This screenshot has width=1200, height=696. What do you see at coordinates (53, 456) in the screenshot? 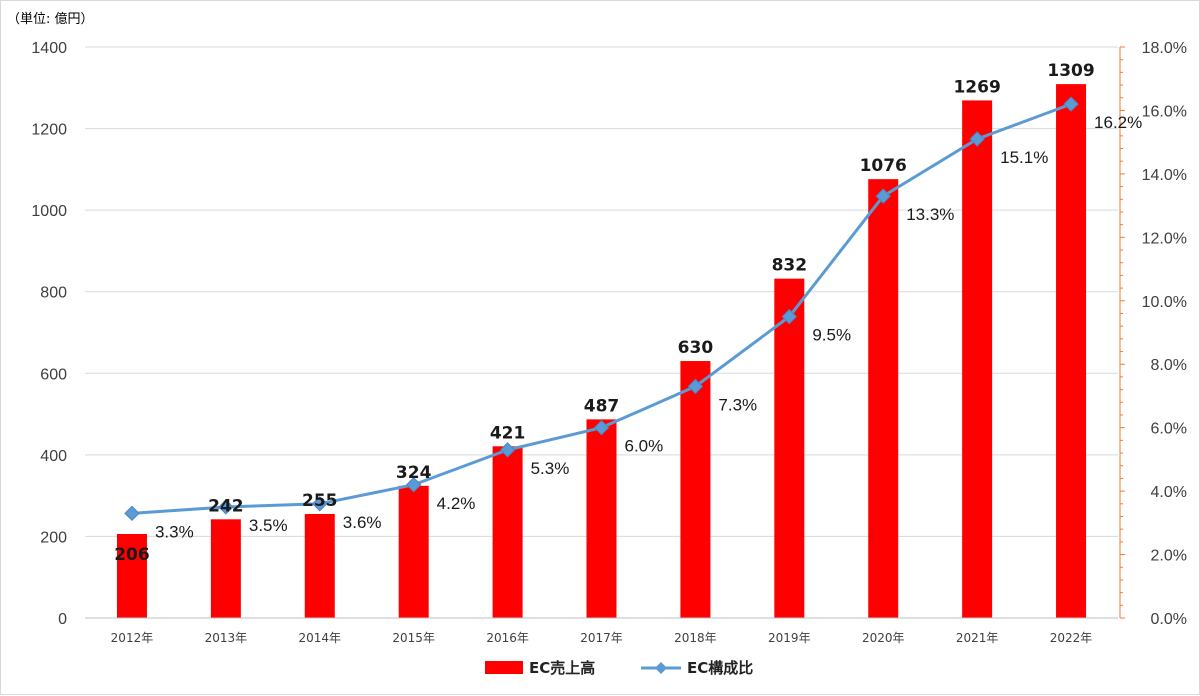
I see `y-left-tick-label: 400` at bounding box center [53, 456].